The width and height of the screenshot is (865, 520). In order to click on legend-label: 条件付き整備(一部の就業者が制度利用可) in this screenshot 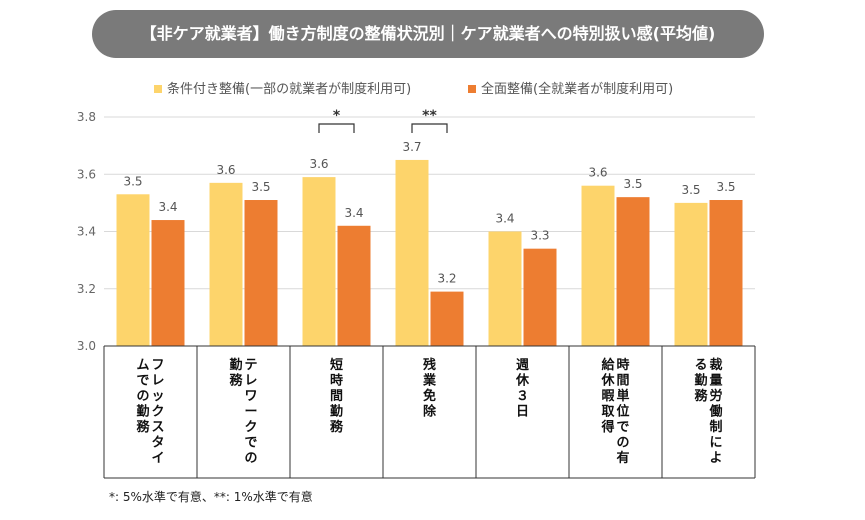, I will do `click(289, 89)`.